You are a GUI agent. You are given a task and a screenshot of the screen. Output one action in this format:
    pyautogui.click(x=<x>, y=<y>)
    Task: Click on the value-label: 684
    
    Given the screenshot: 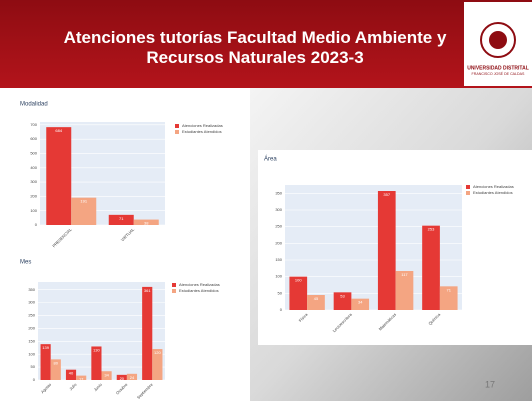 What is the action you would take?
    pyautogui.click(x=58, y=130)
    